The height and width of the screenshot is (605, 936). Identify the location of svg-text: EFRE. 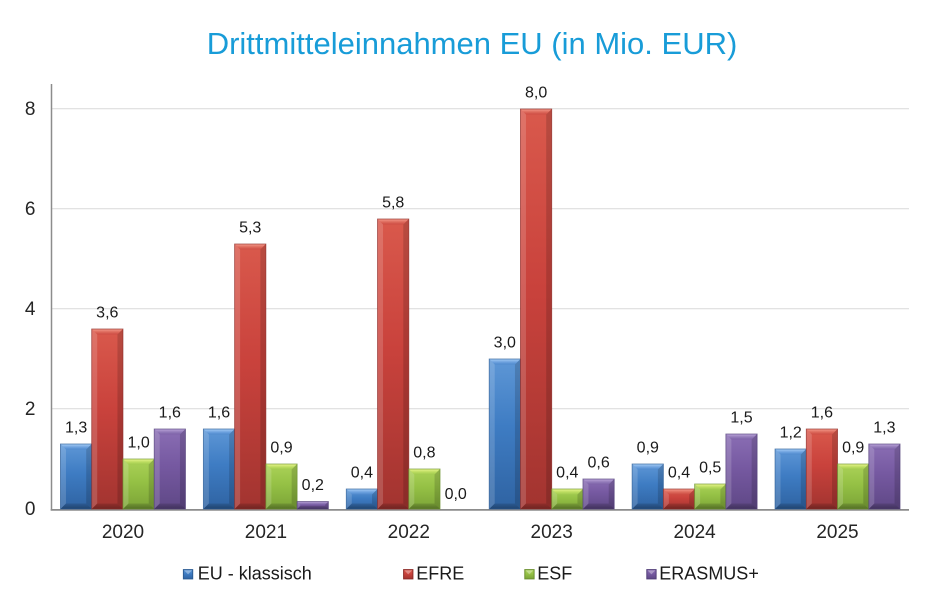
(440, 574).